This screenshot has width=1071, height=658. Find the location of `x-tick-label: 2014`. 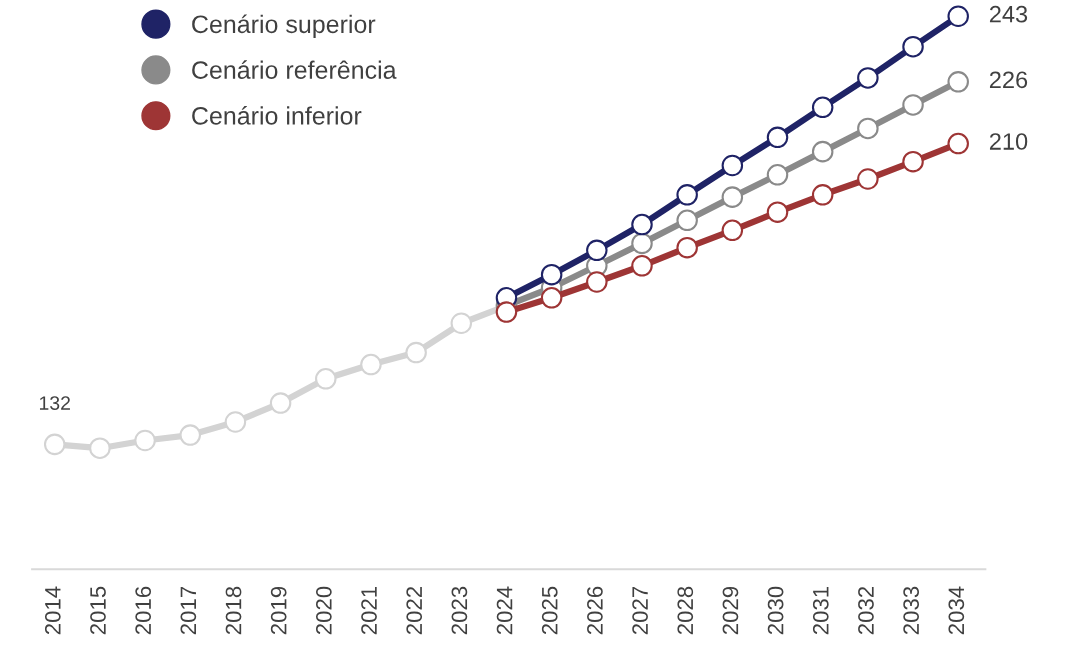

x-tick-label: 2014 is located at coordinates (52, 610).